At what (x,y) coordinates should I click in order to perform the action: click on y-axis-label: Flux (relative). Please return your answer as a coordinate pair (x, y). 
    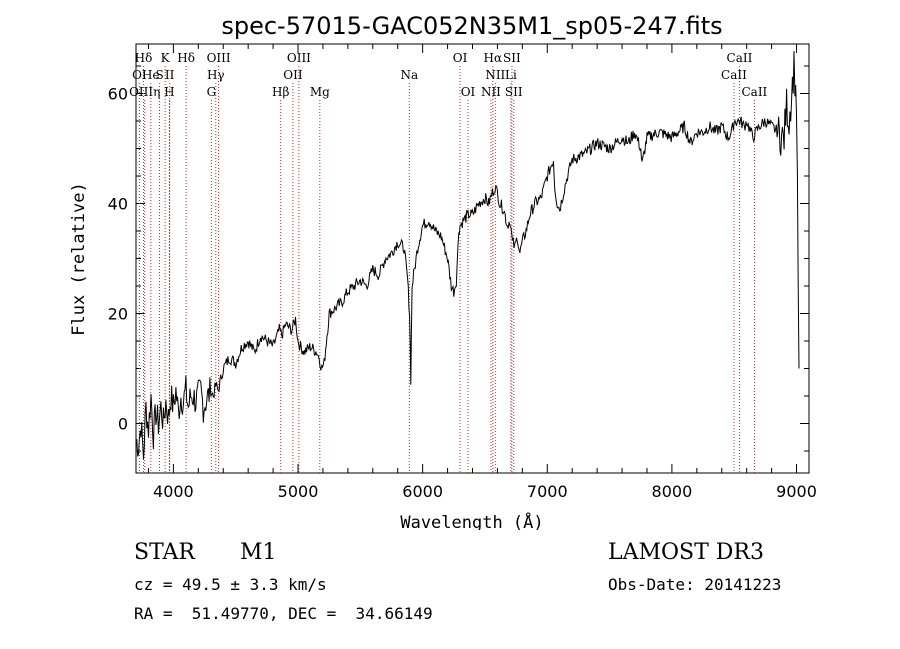
    Looking at the image, I should click on (79, 259).